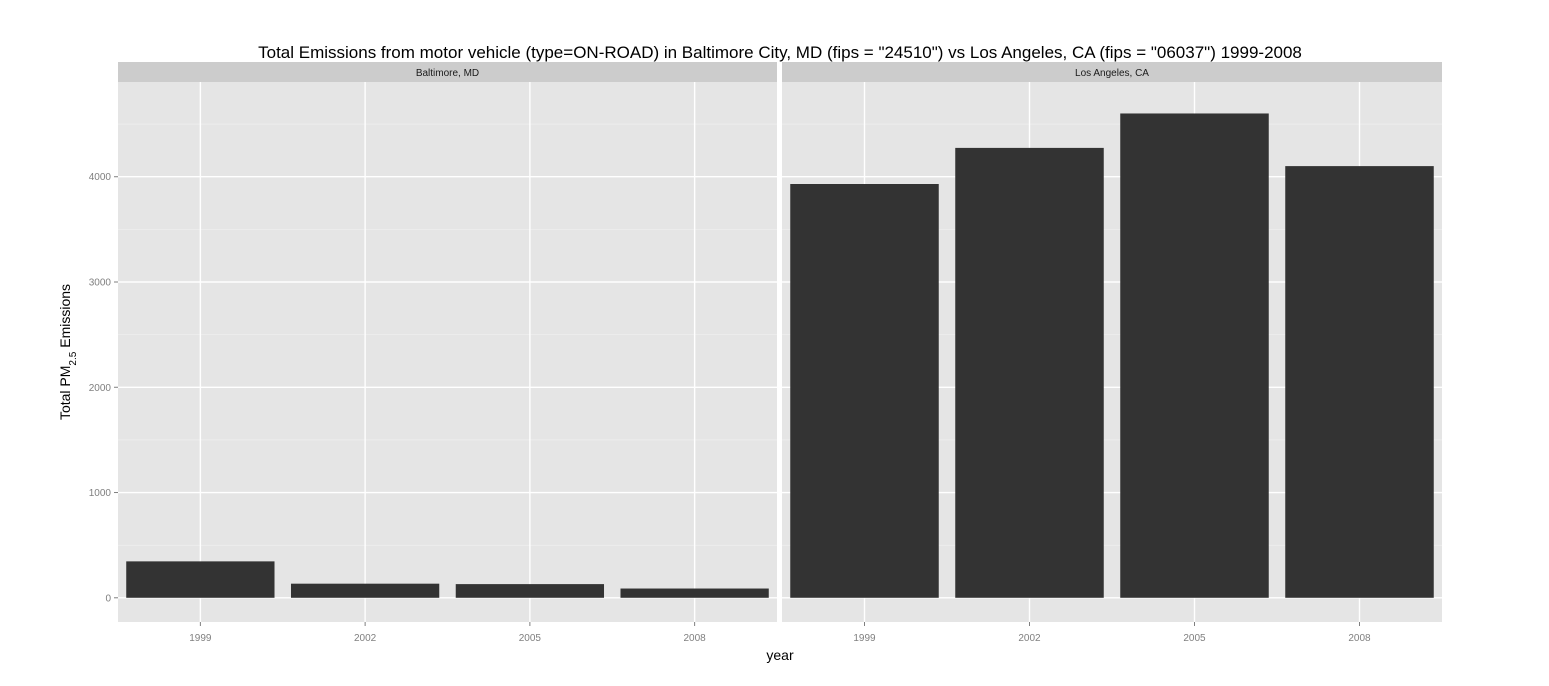 The height and width of the screenshot is (686, 1549). I want to click on y-tick-label: 1000, so click(100, 493).